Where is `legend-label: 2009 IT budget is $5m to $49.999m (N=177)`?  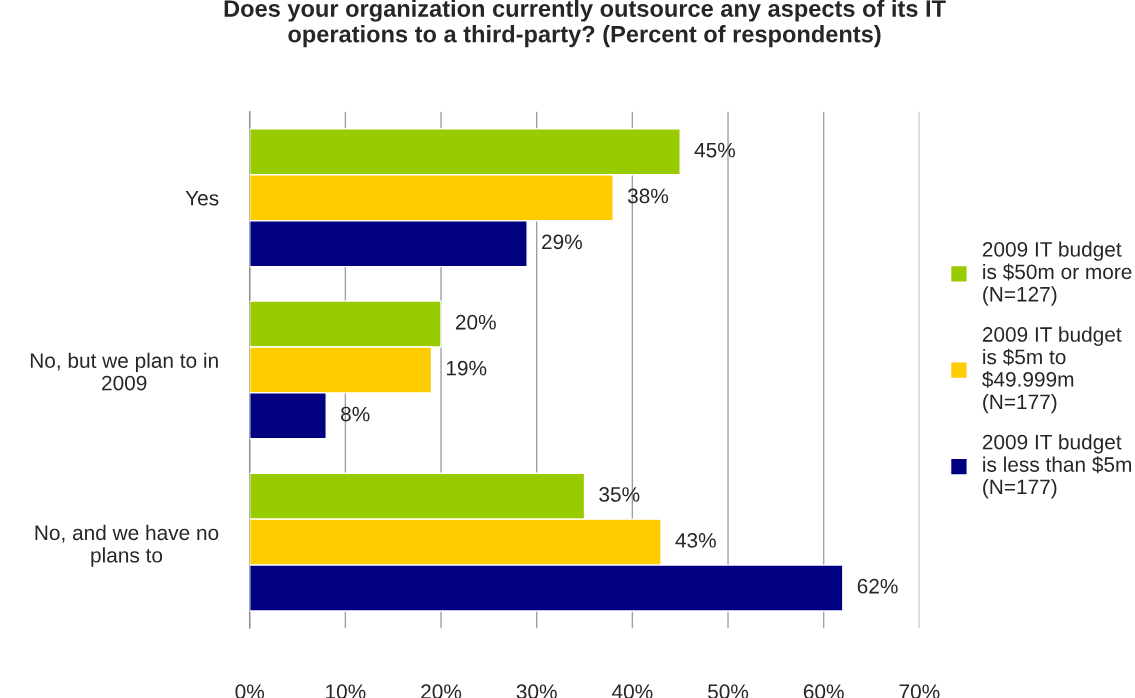 legend-label: 2009 IT budget is $5m to $49.999m (N=177) is located at coordinates (1052, 370).